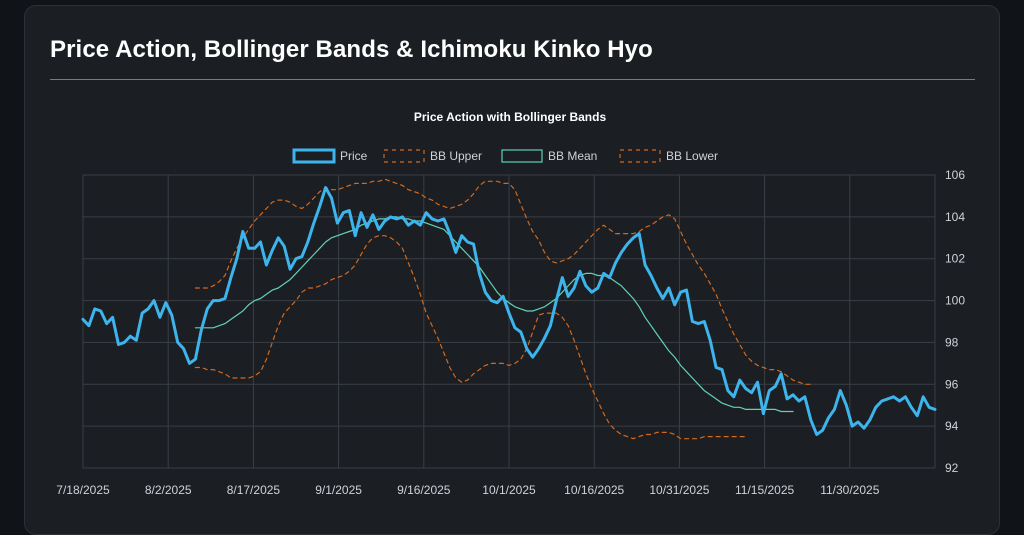 Image resolution: width=1024 pixels, height=535 pixels. What do you see at coordinates (509, 490) in the screenshot?
I see `x-tick-label: 10/1/2025` at bounding box center [509, 490].